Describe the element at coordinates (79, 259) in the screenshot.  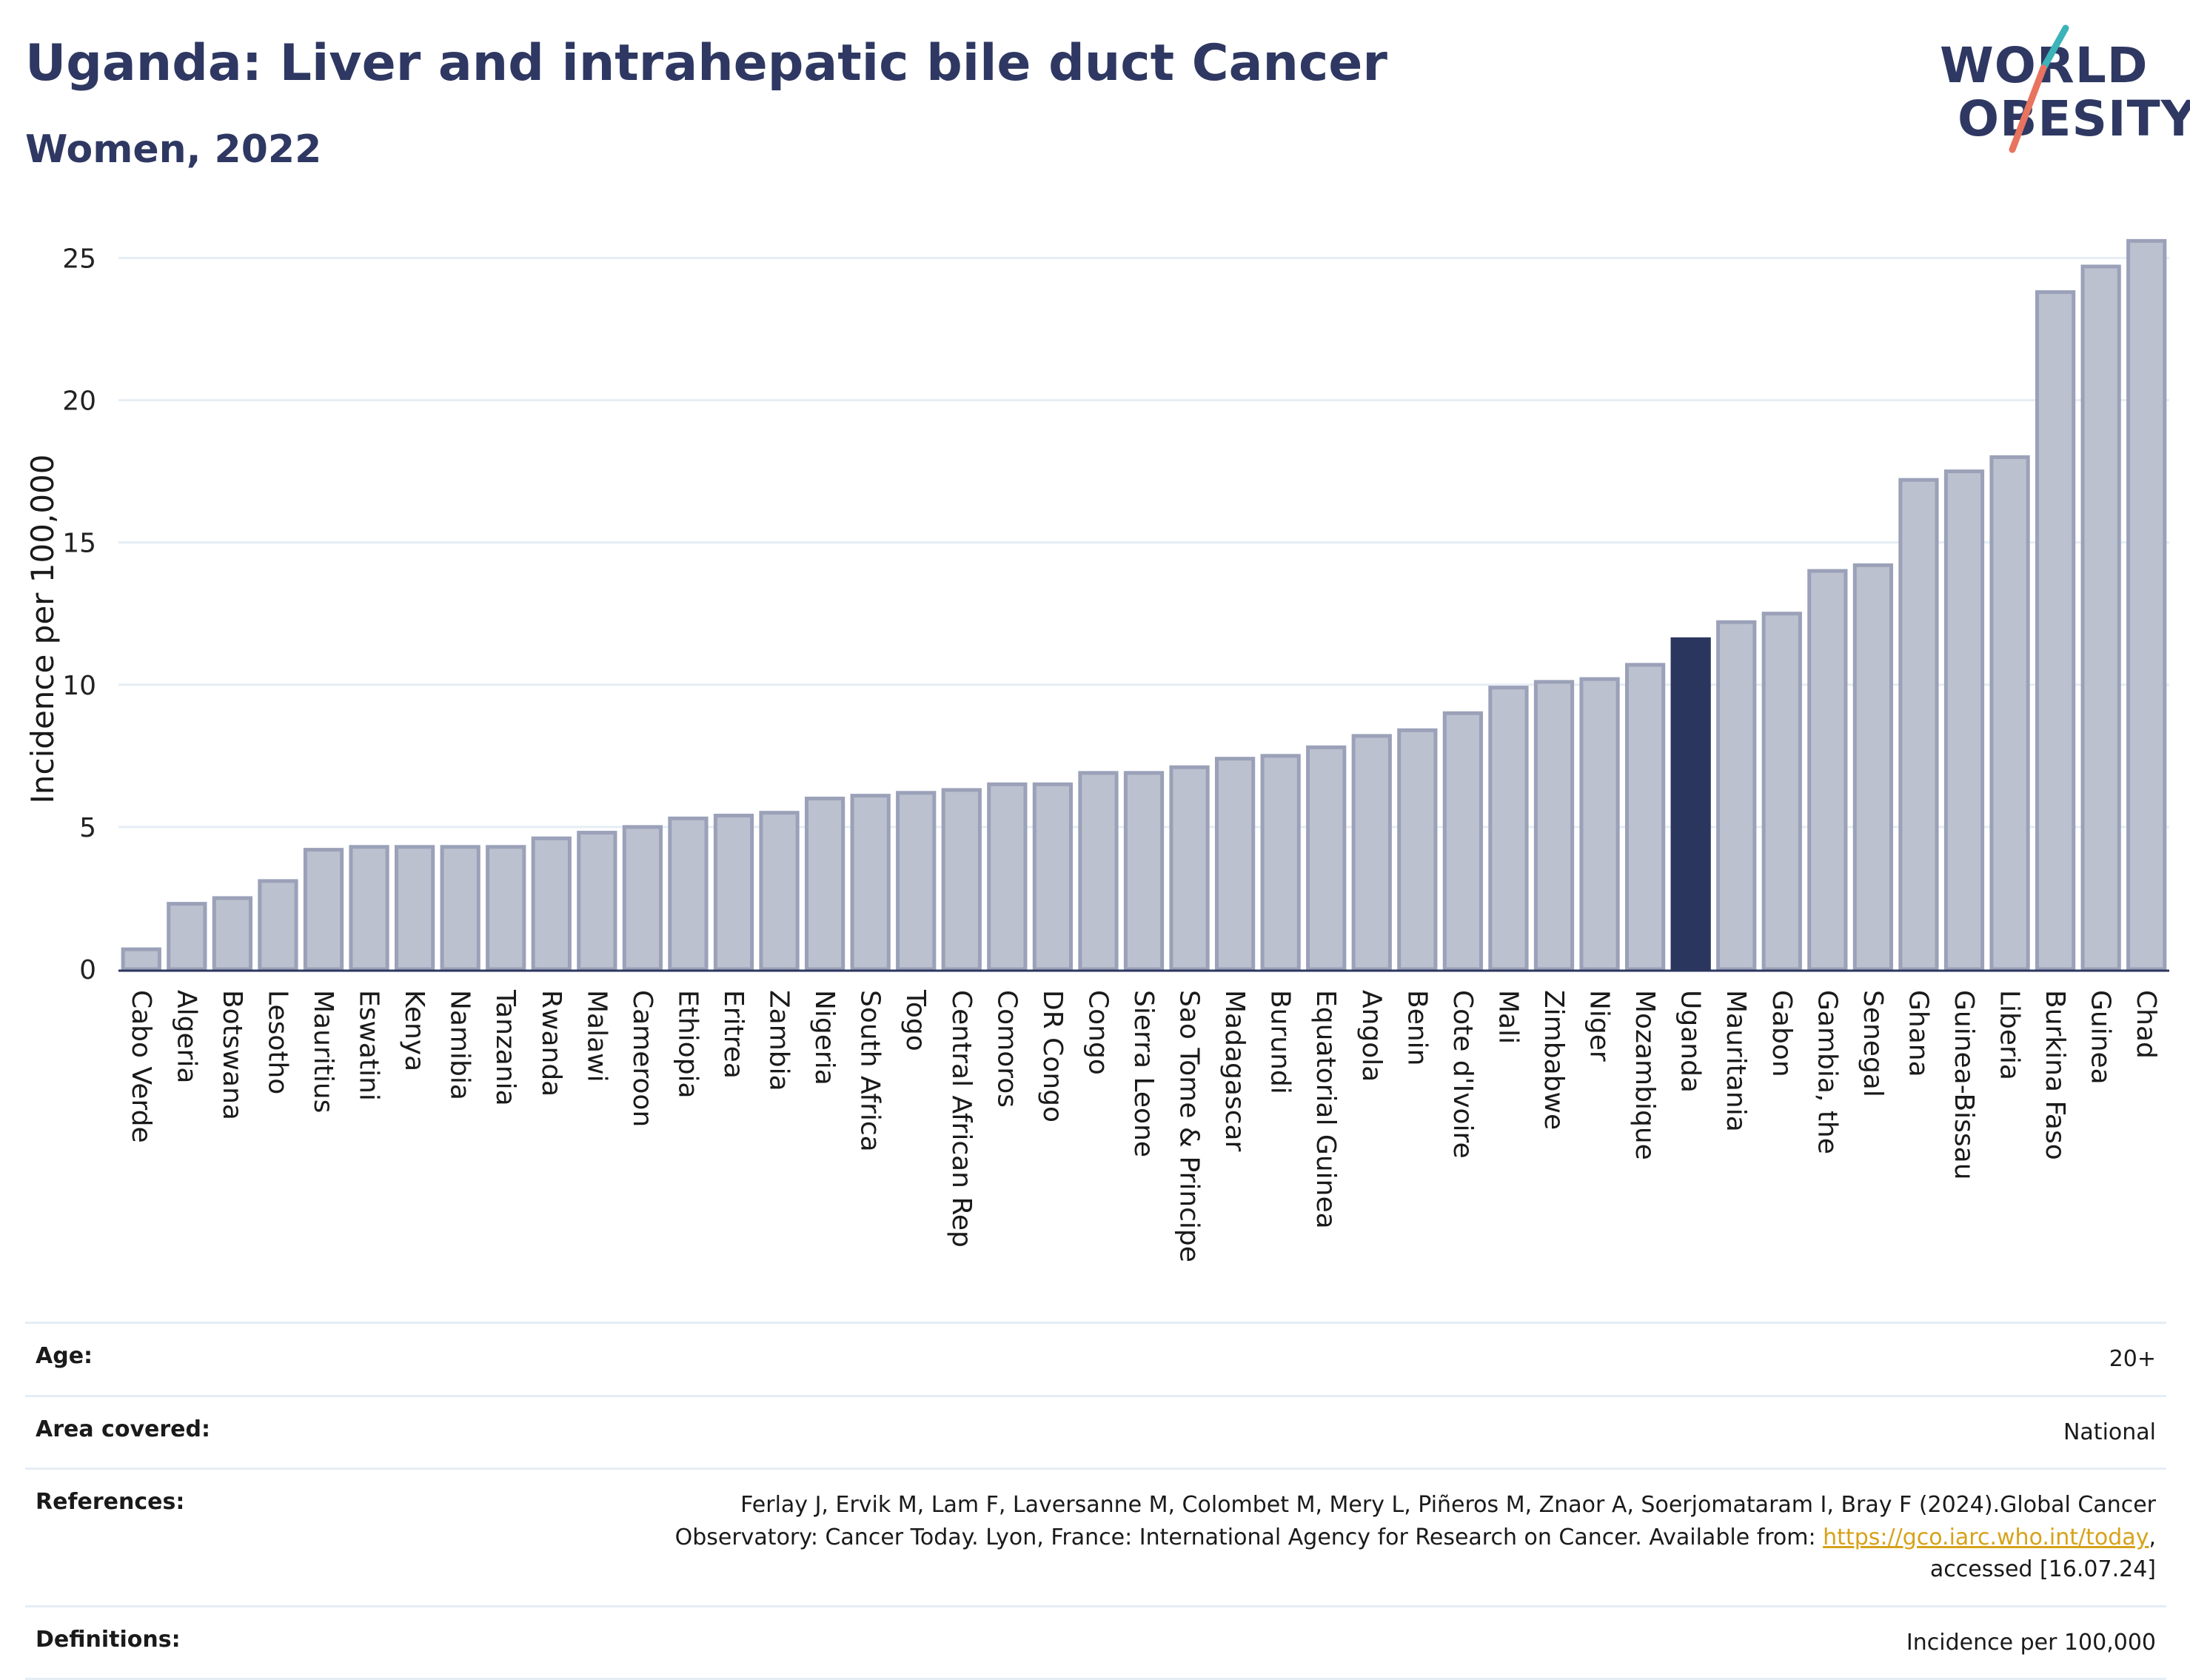
I see `y-tick-label: 25` at that location.